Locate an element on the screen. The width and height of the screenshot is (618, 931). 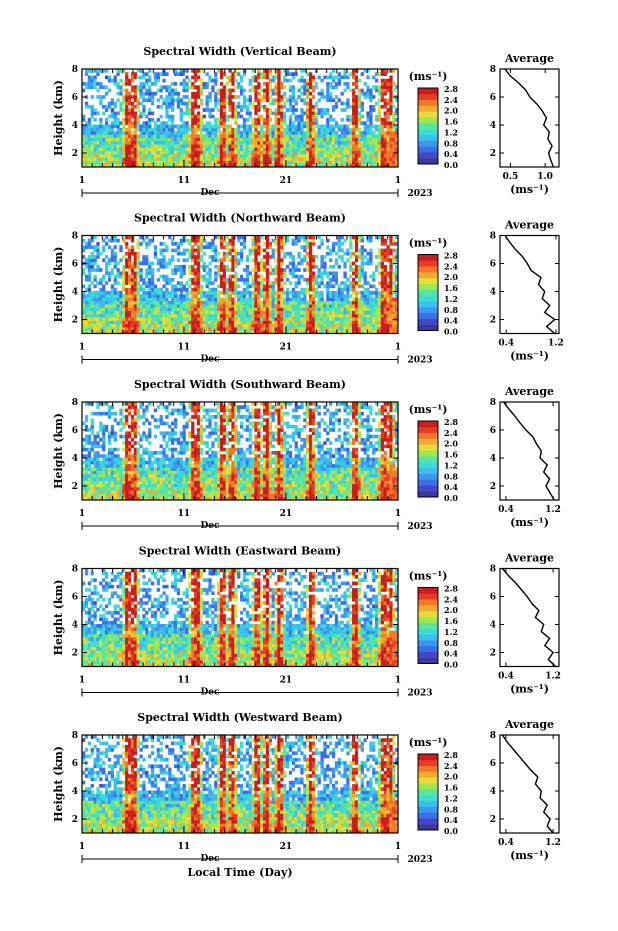
y-tick-label: 6 is located at coordinates (75, 98).